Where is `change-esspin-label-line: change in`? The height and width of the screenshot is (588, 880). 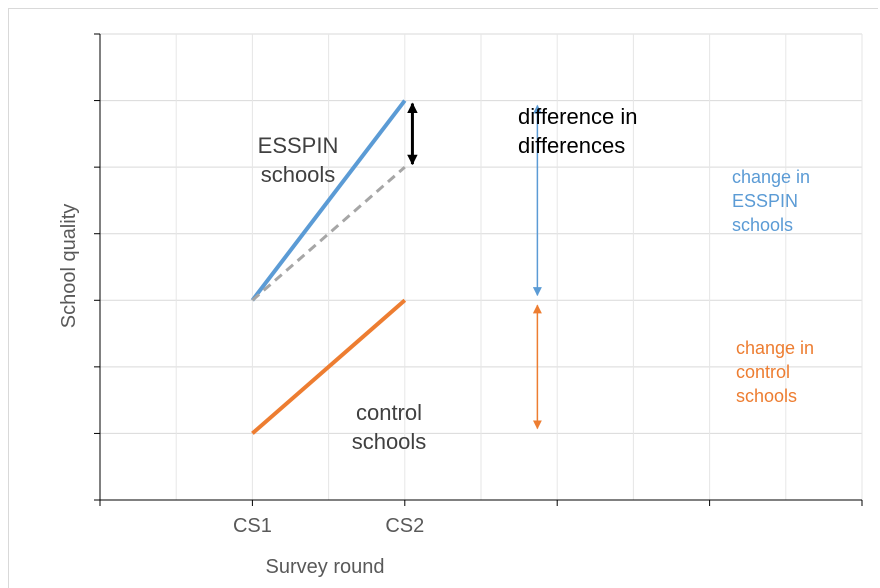 change-esspin-label-line: change in is located at coordinates (771, 177).